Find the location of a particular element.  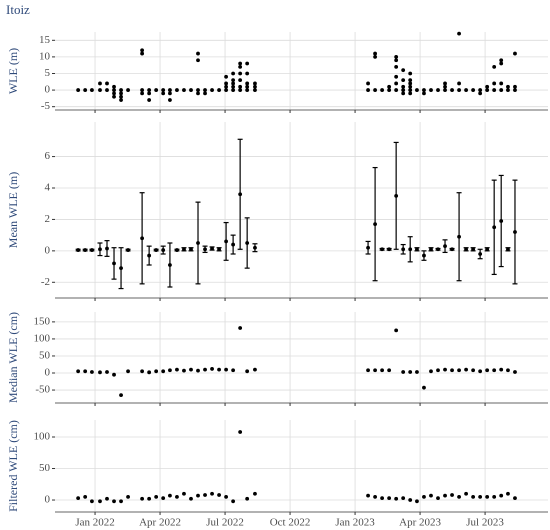

y-tick-label: 0 is located at coordinates (48, 250).